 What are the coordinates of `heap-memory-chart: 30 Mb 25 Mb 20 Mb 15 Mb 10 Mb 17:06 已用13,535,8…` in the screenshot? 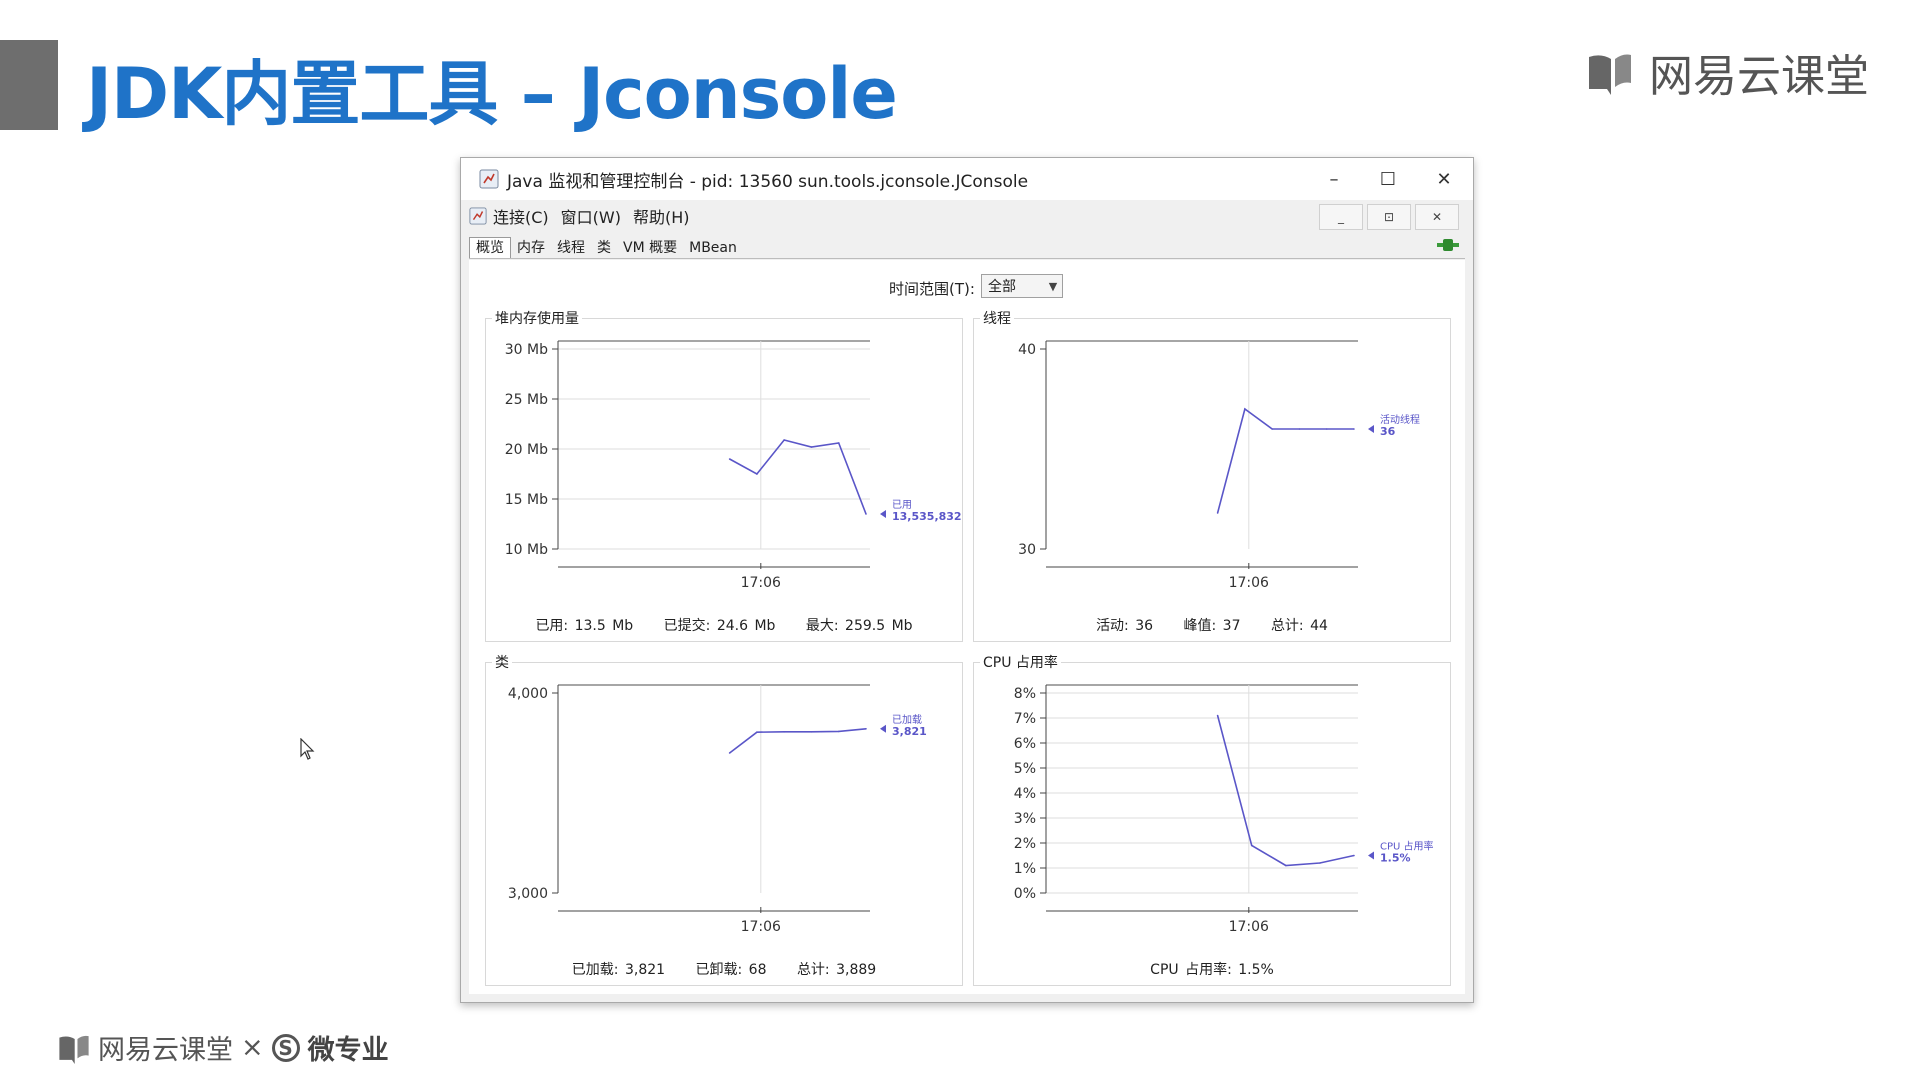 It's located at (733, 465).